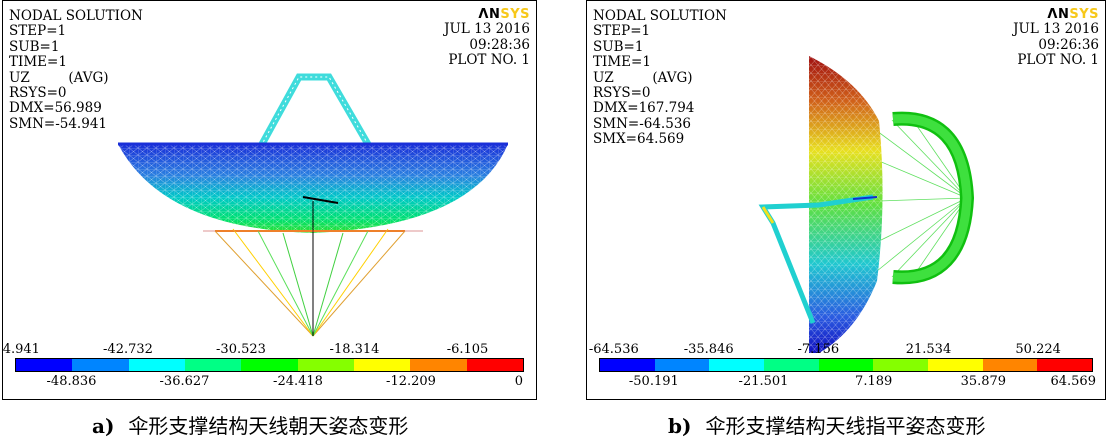 The image size is (1106, 441). Describe the element at coordinates (268, 426) in the screenshot. I see `caption-text: 伞形支撑结构天线朝天姿态变形` at that location.